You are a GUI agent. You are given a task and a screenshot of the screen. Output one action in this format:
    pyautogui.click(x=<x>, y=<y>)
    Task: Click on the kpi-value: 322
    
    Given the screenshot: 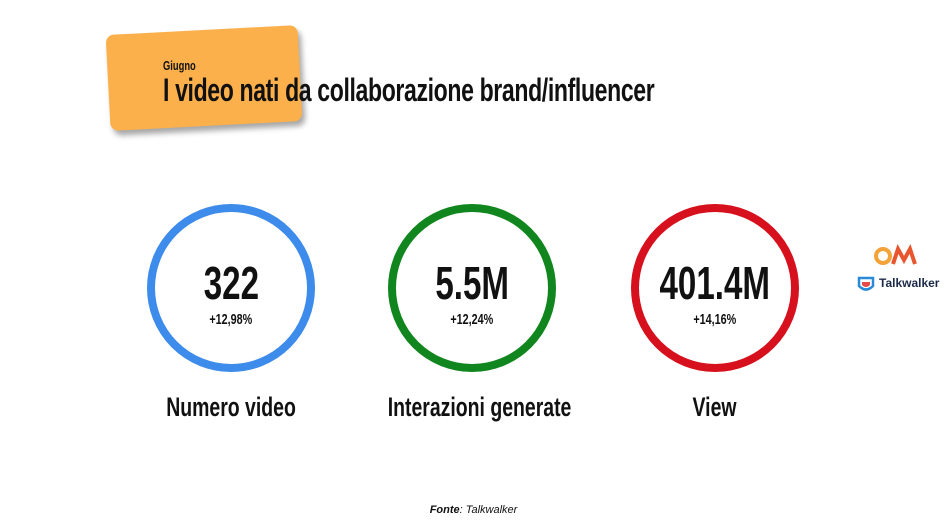 What is the action you would take?
    pyautogui.click(x=231, y=283)
    